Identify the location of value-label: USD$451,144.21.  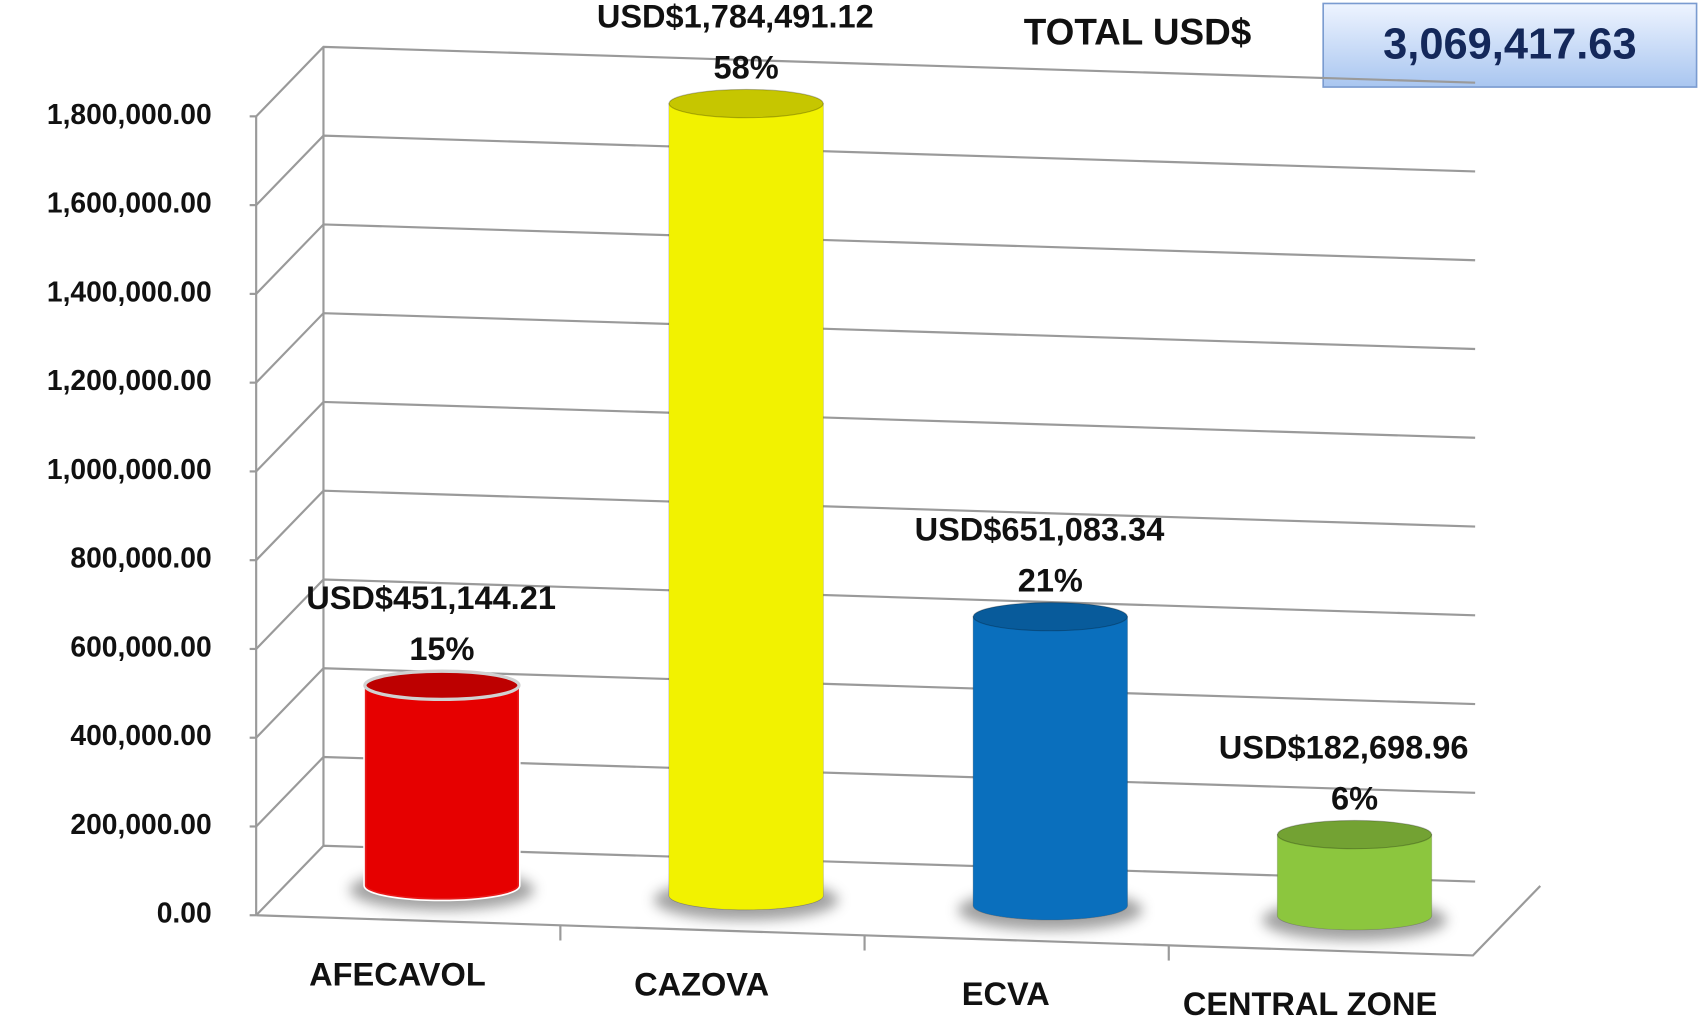
(431, 598).